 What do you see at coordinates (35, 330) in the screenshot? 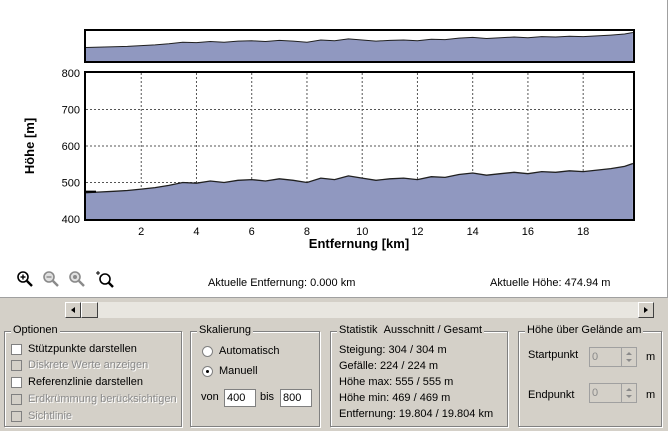
I see `optionen-title: Optionen` at bounding box center [35, 330].